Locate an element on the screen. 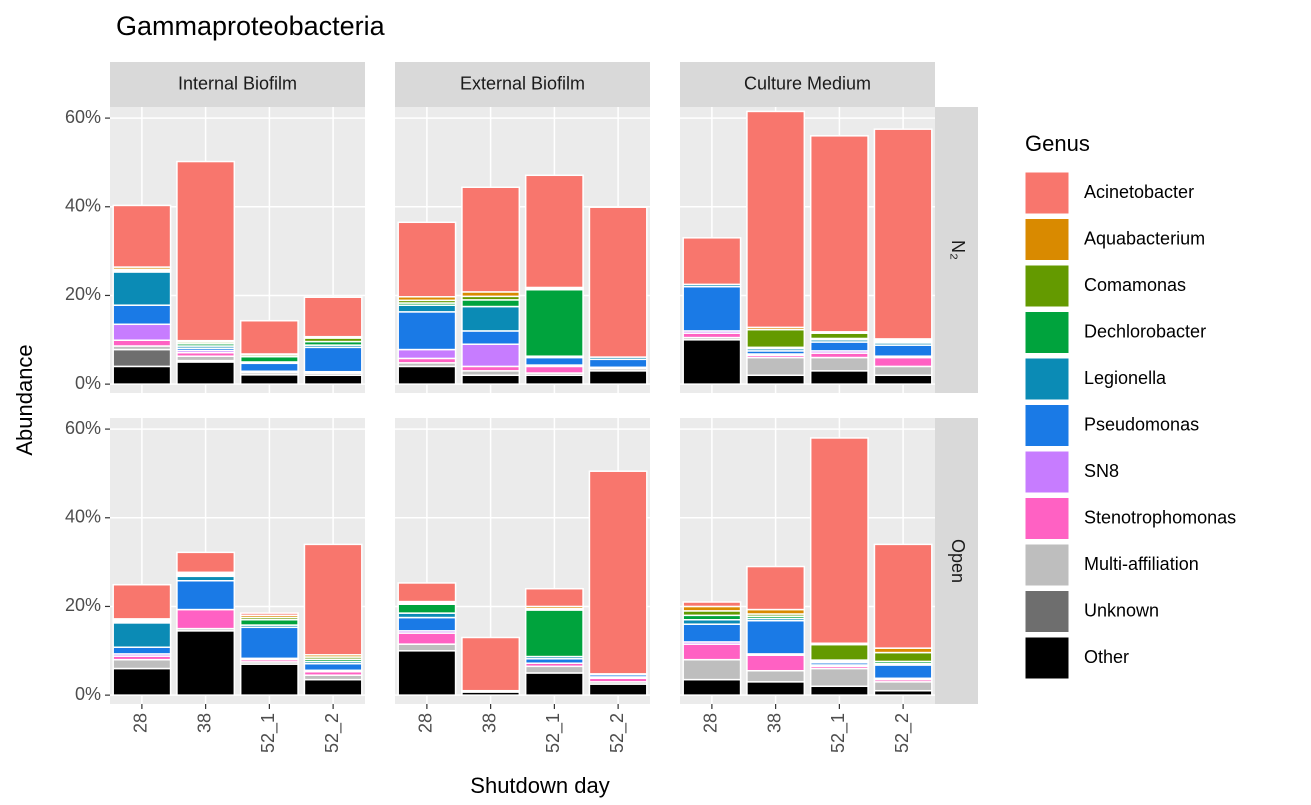 Image resolution: width=1311 pixels, height=805 pixels. facet-label: External Biofilm is located at coordinates (522, 83).